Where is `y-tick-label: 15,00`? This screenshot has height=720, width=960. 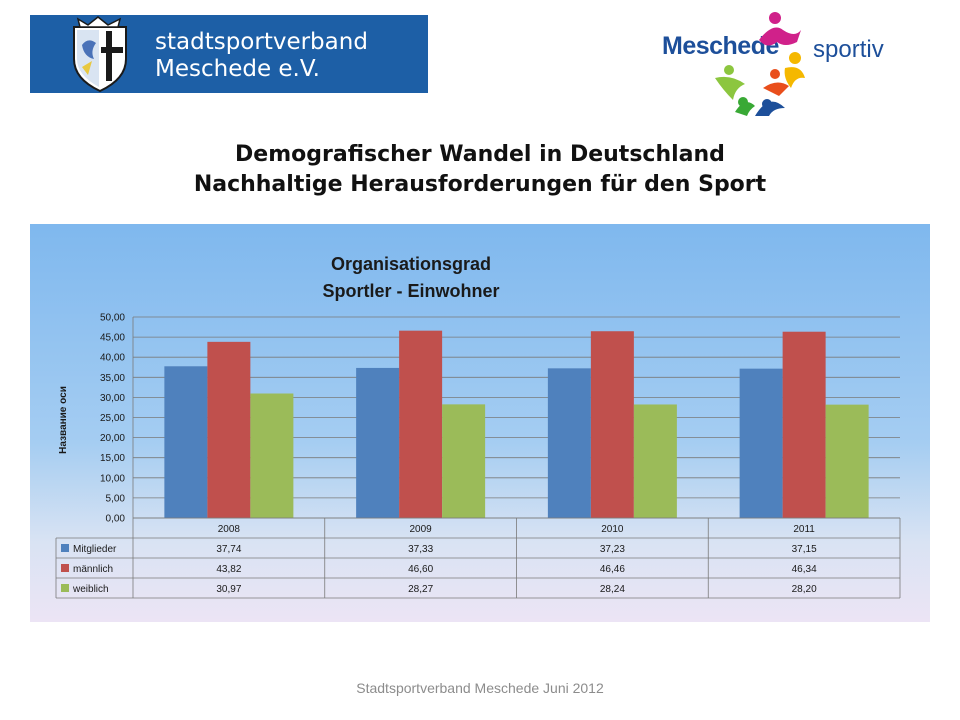
y-tick-label: 15,00 is located at coordinates (112, 458).